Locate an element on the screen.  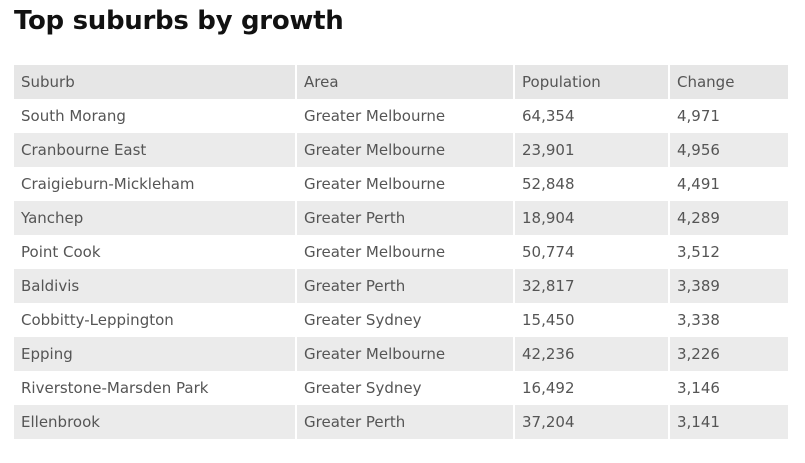
table-cell: 37,204 is located at coordinates (591, 422).